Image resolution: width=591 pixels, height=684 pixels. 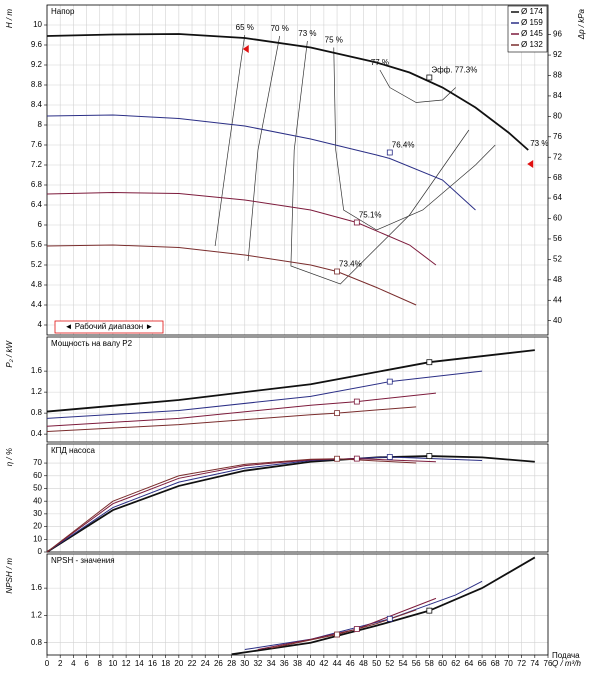 What do you see at coordinates (557, 95) in the screenshot?
I see `y2-tick-label: 84` at bounding box center [557, 95].